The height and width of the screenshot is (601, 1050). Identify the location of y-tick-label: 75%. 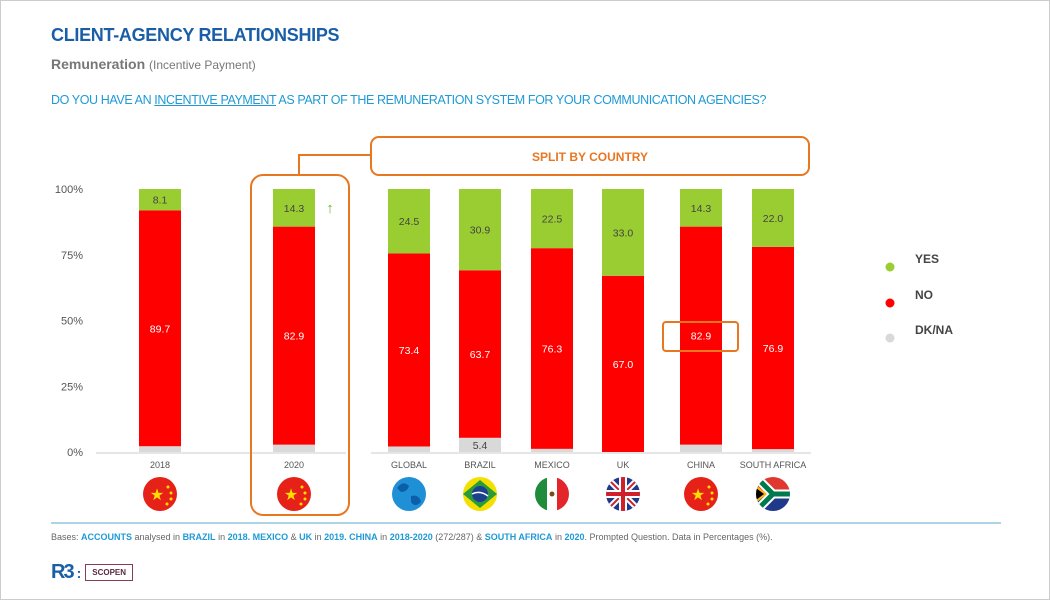
(72, 256).